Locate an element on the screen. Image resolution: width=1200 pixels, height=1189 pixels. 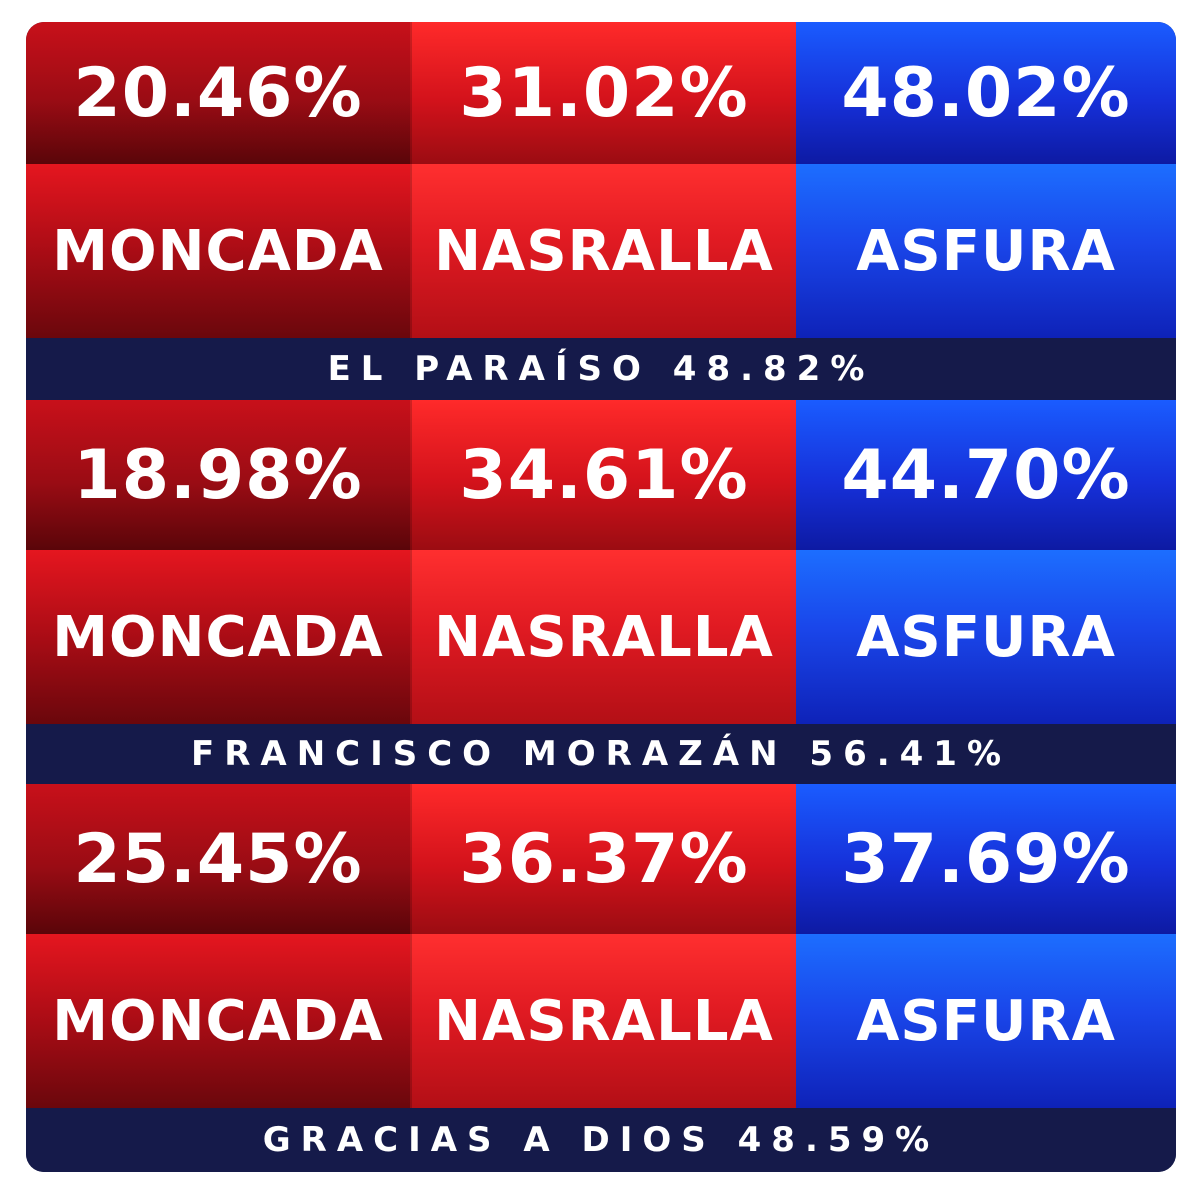
percent-row: 25.45% 36.37% 37.69% is located at coordinates (601, 859).